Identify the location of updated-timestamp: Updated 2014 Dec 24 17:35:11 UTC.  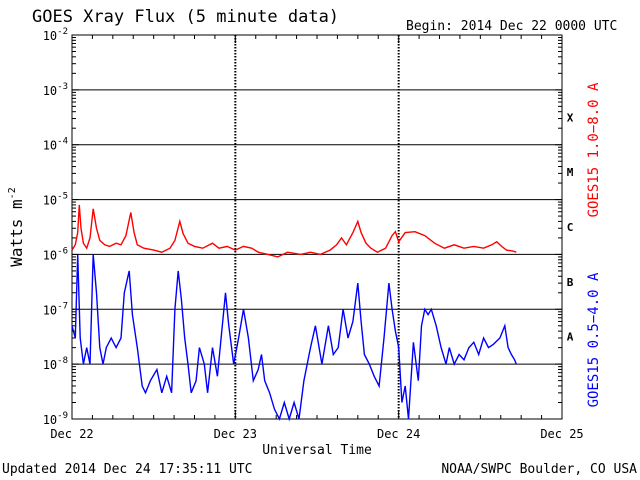
(127, 469).